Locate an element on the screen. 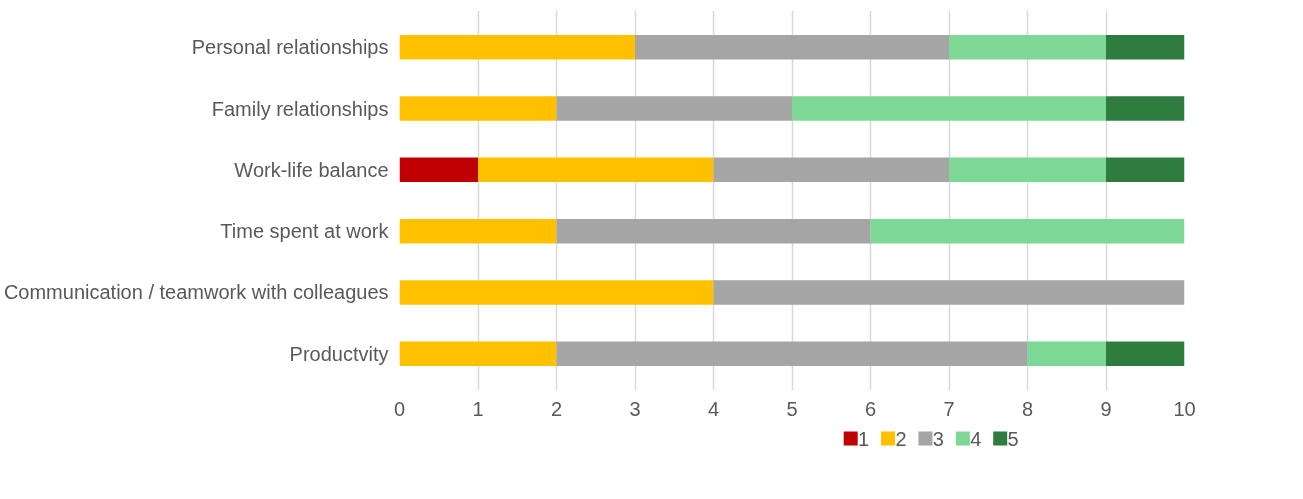  x-tick-label: 7 is located at coordinates (949, 408).